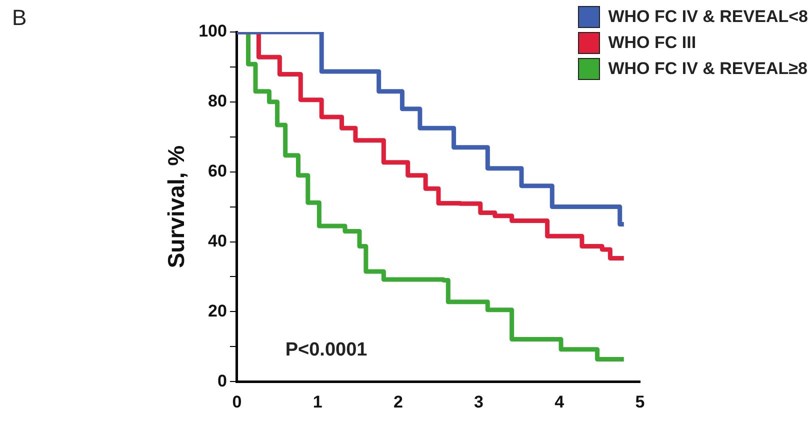 Image resolution: width=812 pixels, height=422 pixels. Describe the element at coordinates (237, 402) in the screenshot. I see `x-tick-label: 0` at that location.